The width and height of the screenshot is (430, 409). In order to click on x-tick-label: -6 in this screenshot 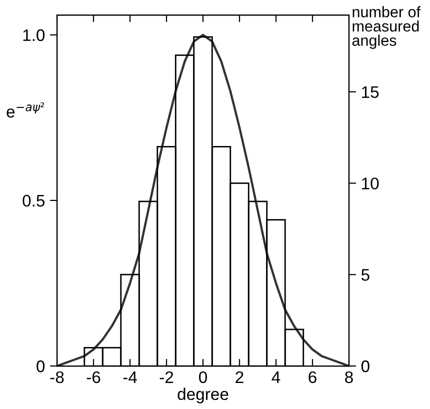, I will do `click(93, 377)`.